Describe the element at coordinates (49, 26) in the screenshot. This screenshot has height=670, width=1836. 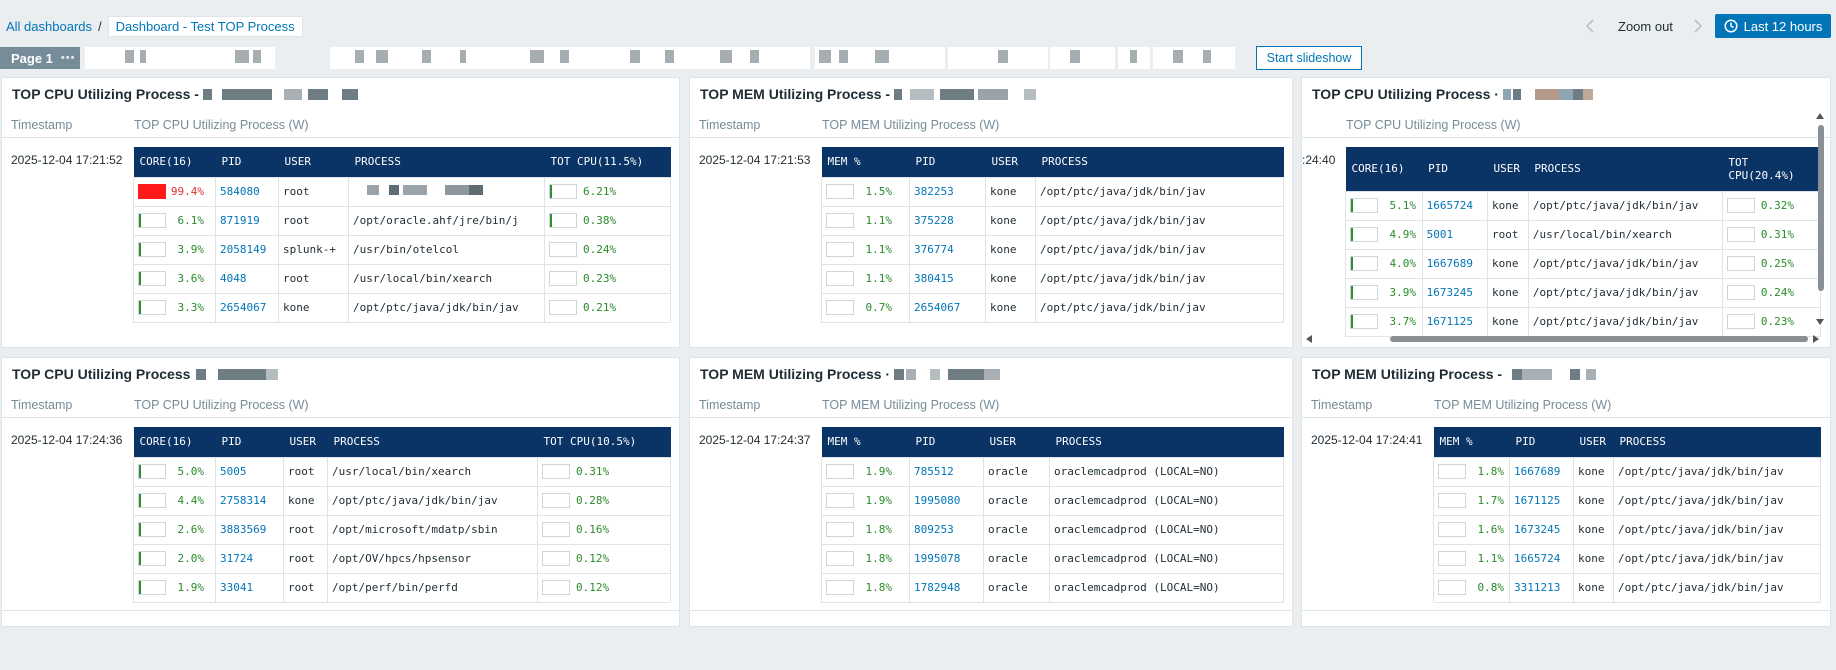
I see `breadcrumb-all-dashboards: All dashboards` at that location.